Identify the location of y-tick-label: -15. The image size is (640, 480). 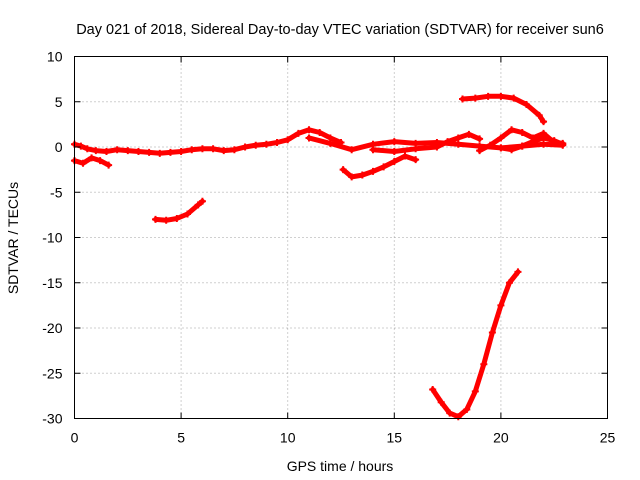
(52, 283).